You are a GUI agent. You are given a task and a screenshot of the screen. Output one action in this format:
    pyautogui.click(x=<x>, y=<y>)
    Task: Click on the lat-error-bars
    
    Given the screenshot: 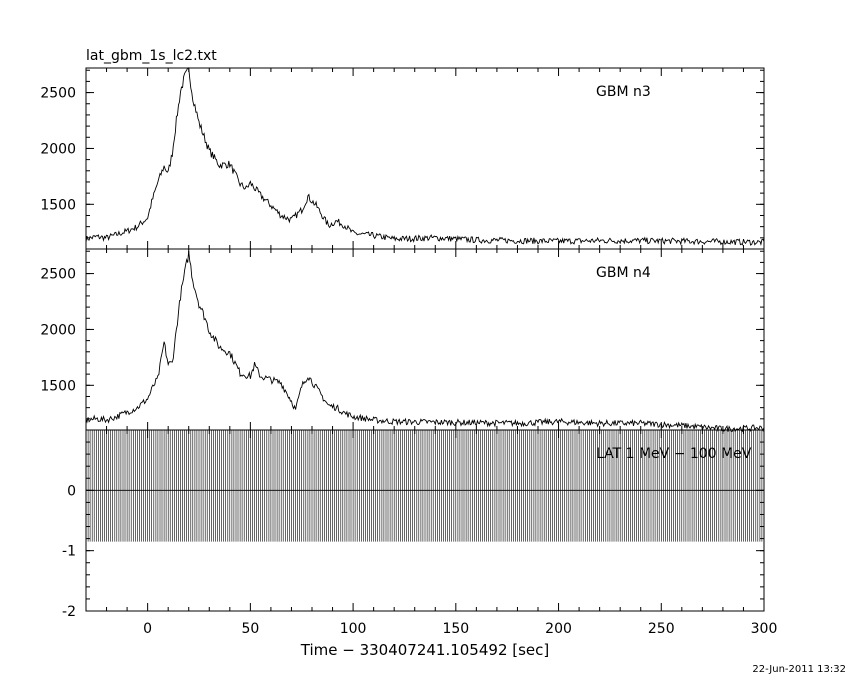 What is the action you would take?
    pyautogui.click(x=425, y=486)
    